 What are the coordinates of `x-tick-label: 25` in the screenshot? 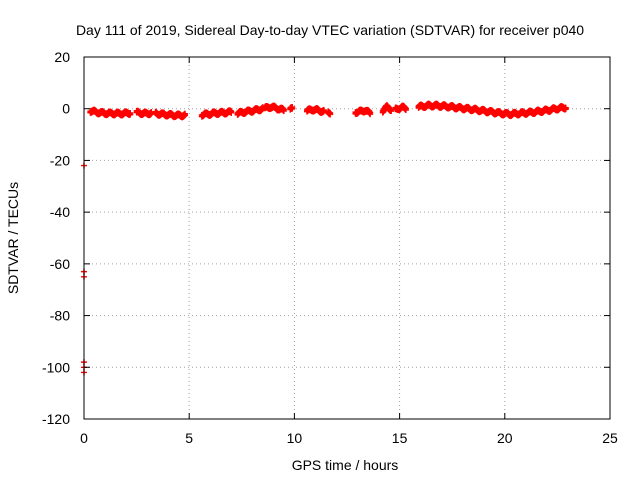 It's located at (610, 438).